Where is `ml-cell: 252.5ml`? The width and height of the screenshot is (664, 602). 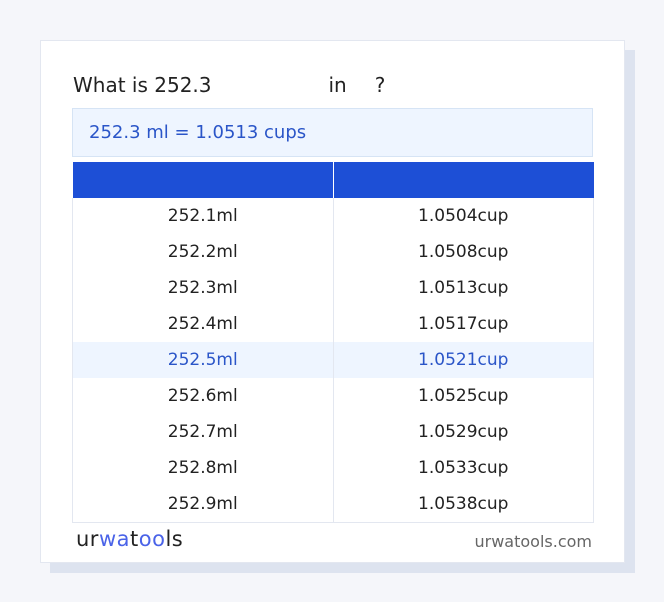 ml-cell: 252.5ml is located at coordinates (203, 360).